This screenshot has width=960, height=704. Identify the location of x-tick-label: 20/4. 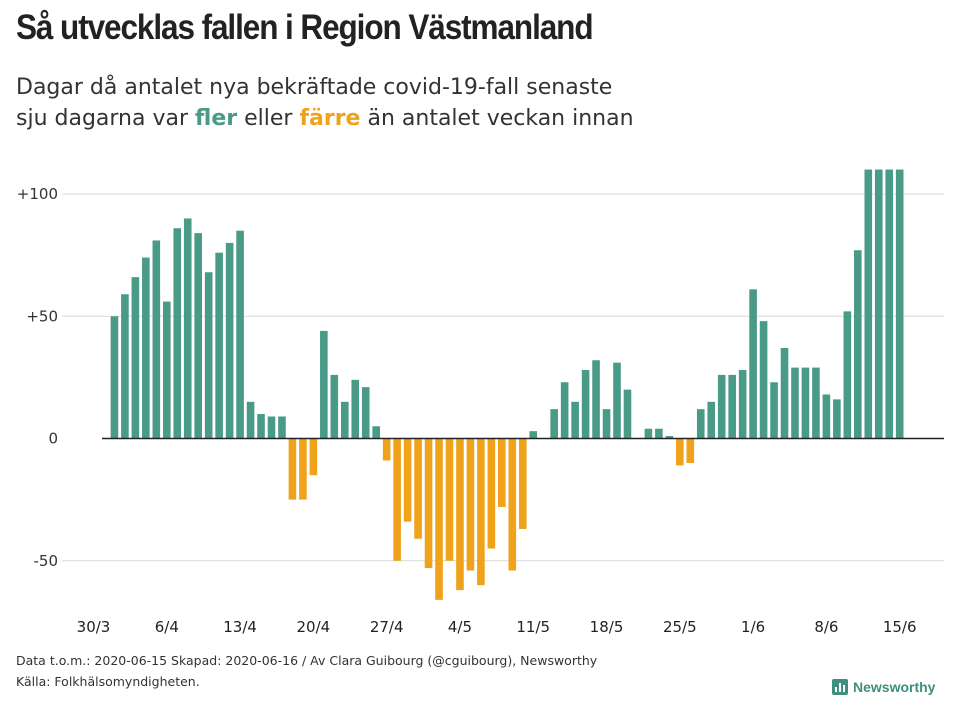
(314, 627).